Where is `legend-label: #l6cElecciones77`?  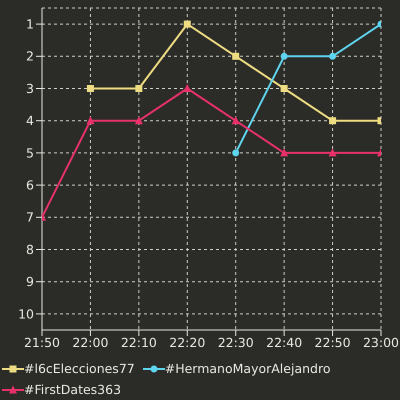 legend-label: #l6cElecciones77 is located at coordinates (79, 368).